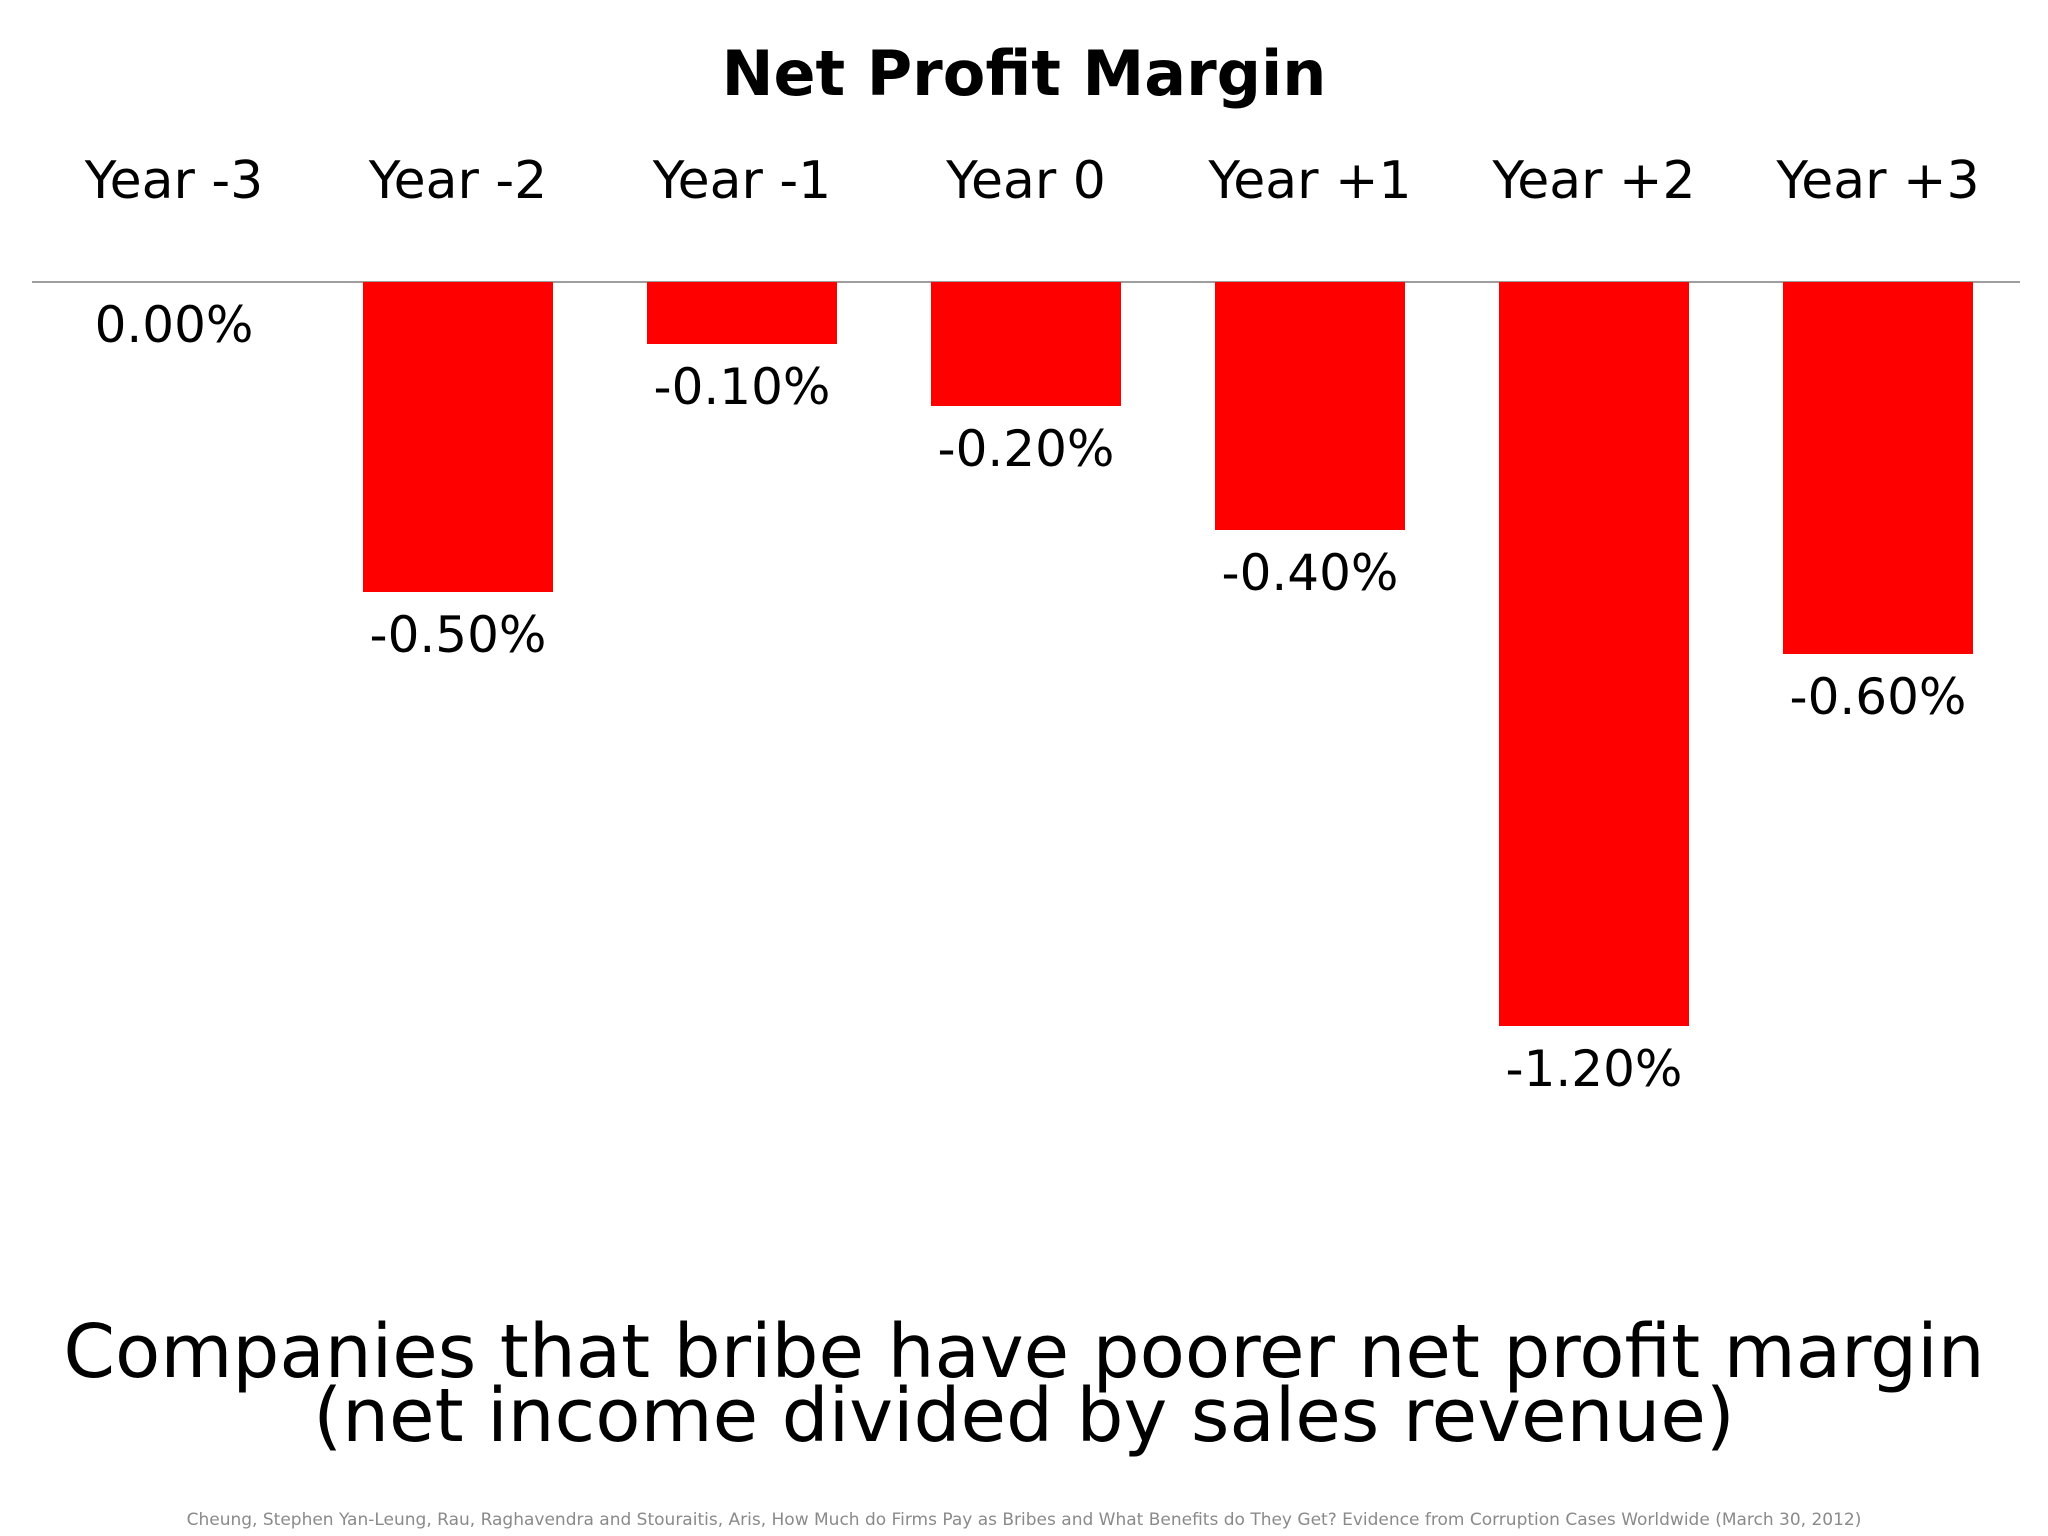 The image size is (2048, 1536). Describe the element at coordinates (1309, 181) in the screenshot. I see `category-label: Year +1` at that location.